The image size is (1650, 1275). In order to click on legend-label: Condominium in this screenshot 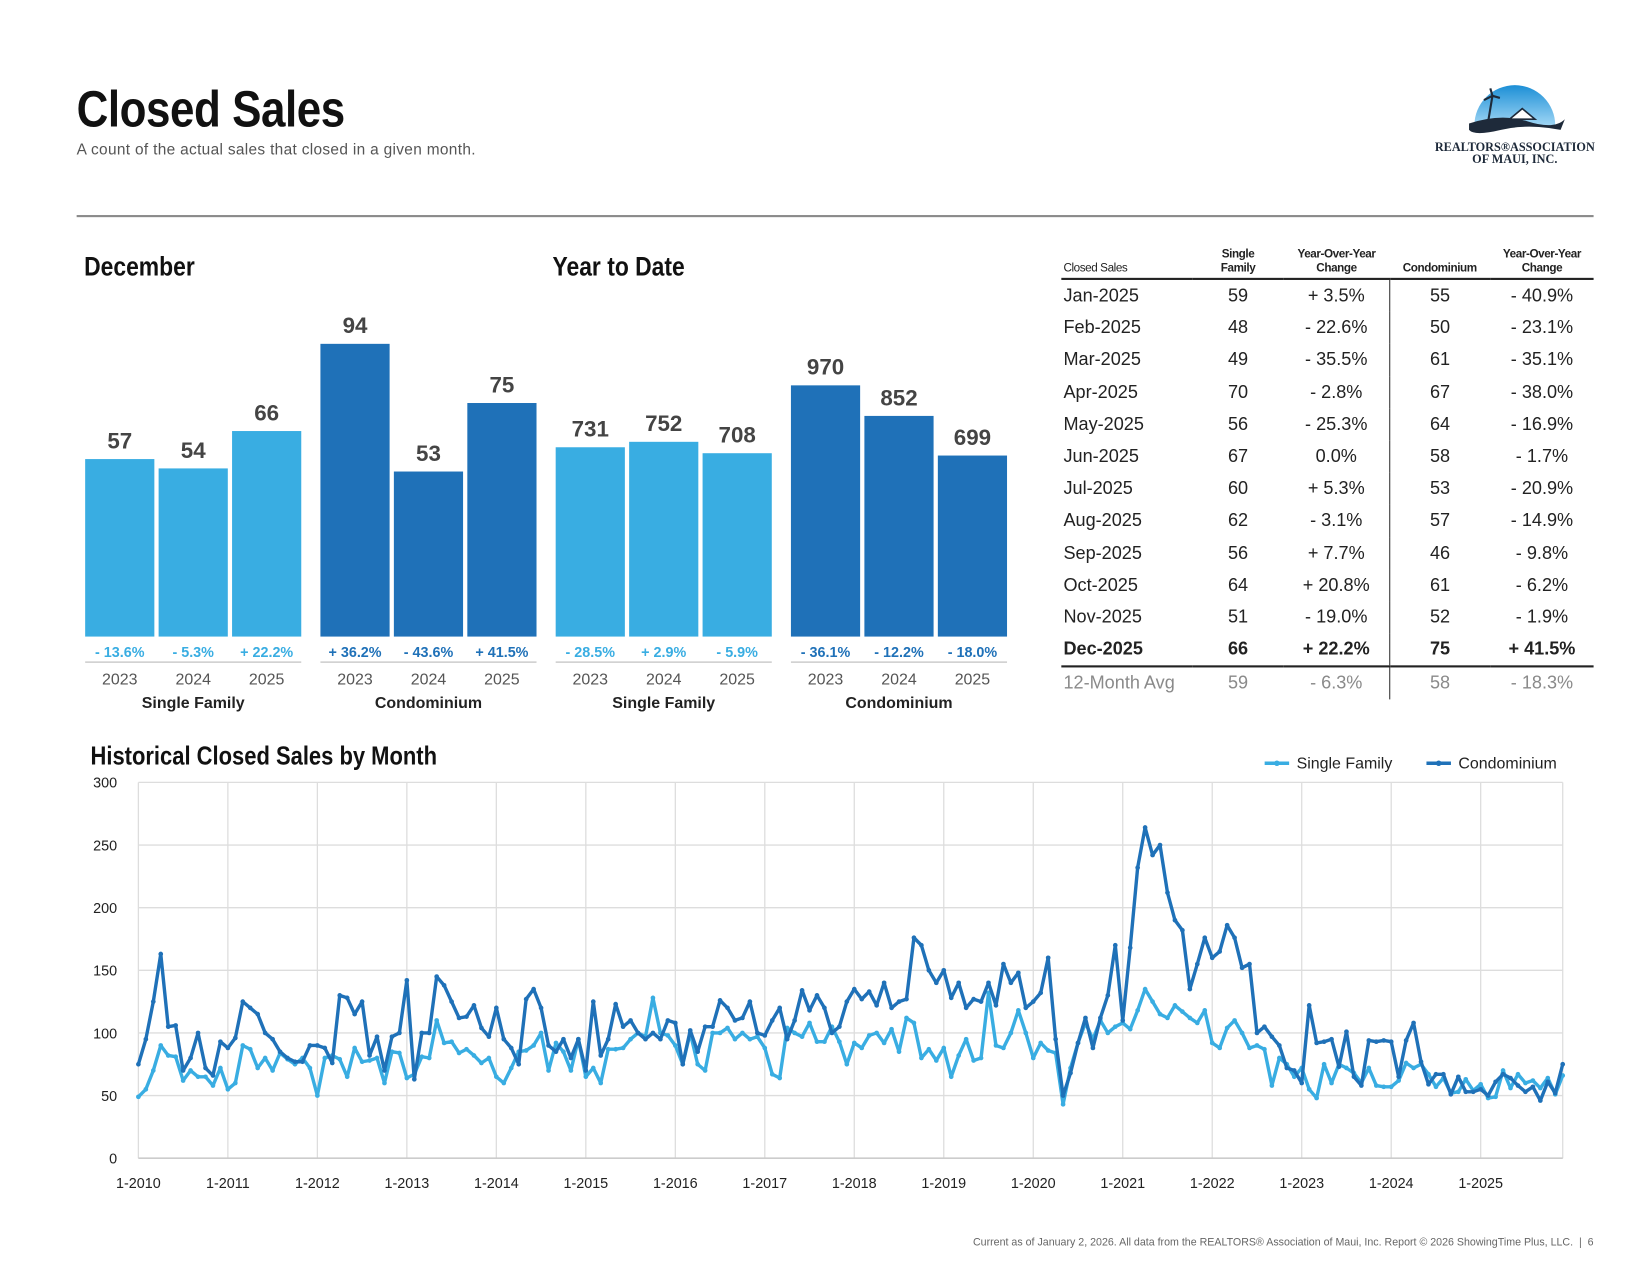, I will do `click(1507, 764)`.